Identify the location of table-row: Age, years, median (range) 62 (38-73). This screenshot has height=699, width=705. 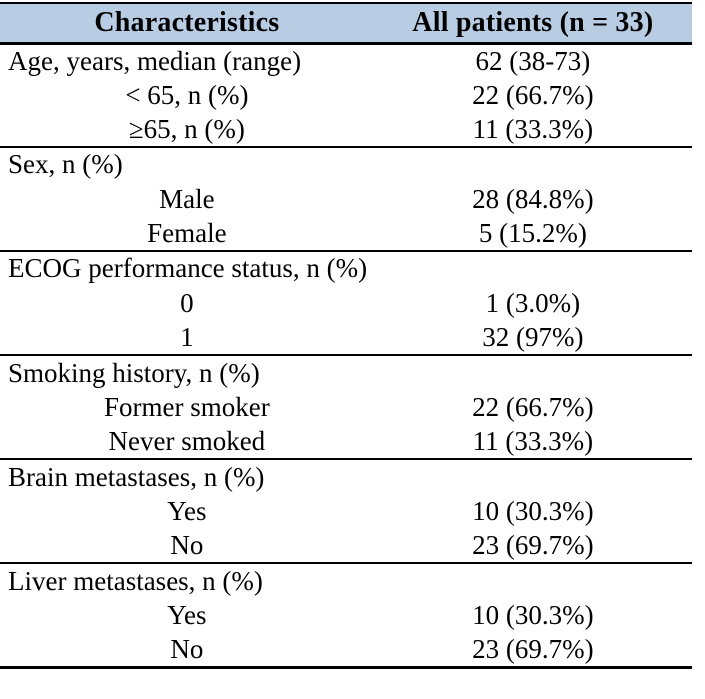
(346, 60).